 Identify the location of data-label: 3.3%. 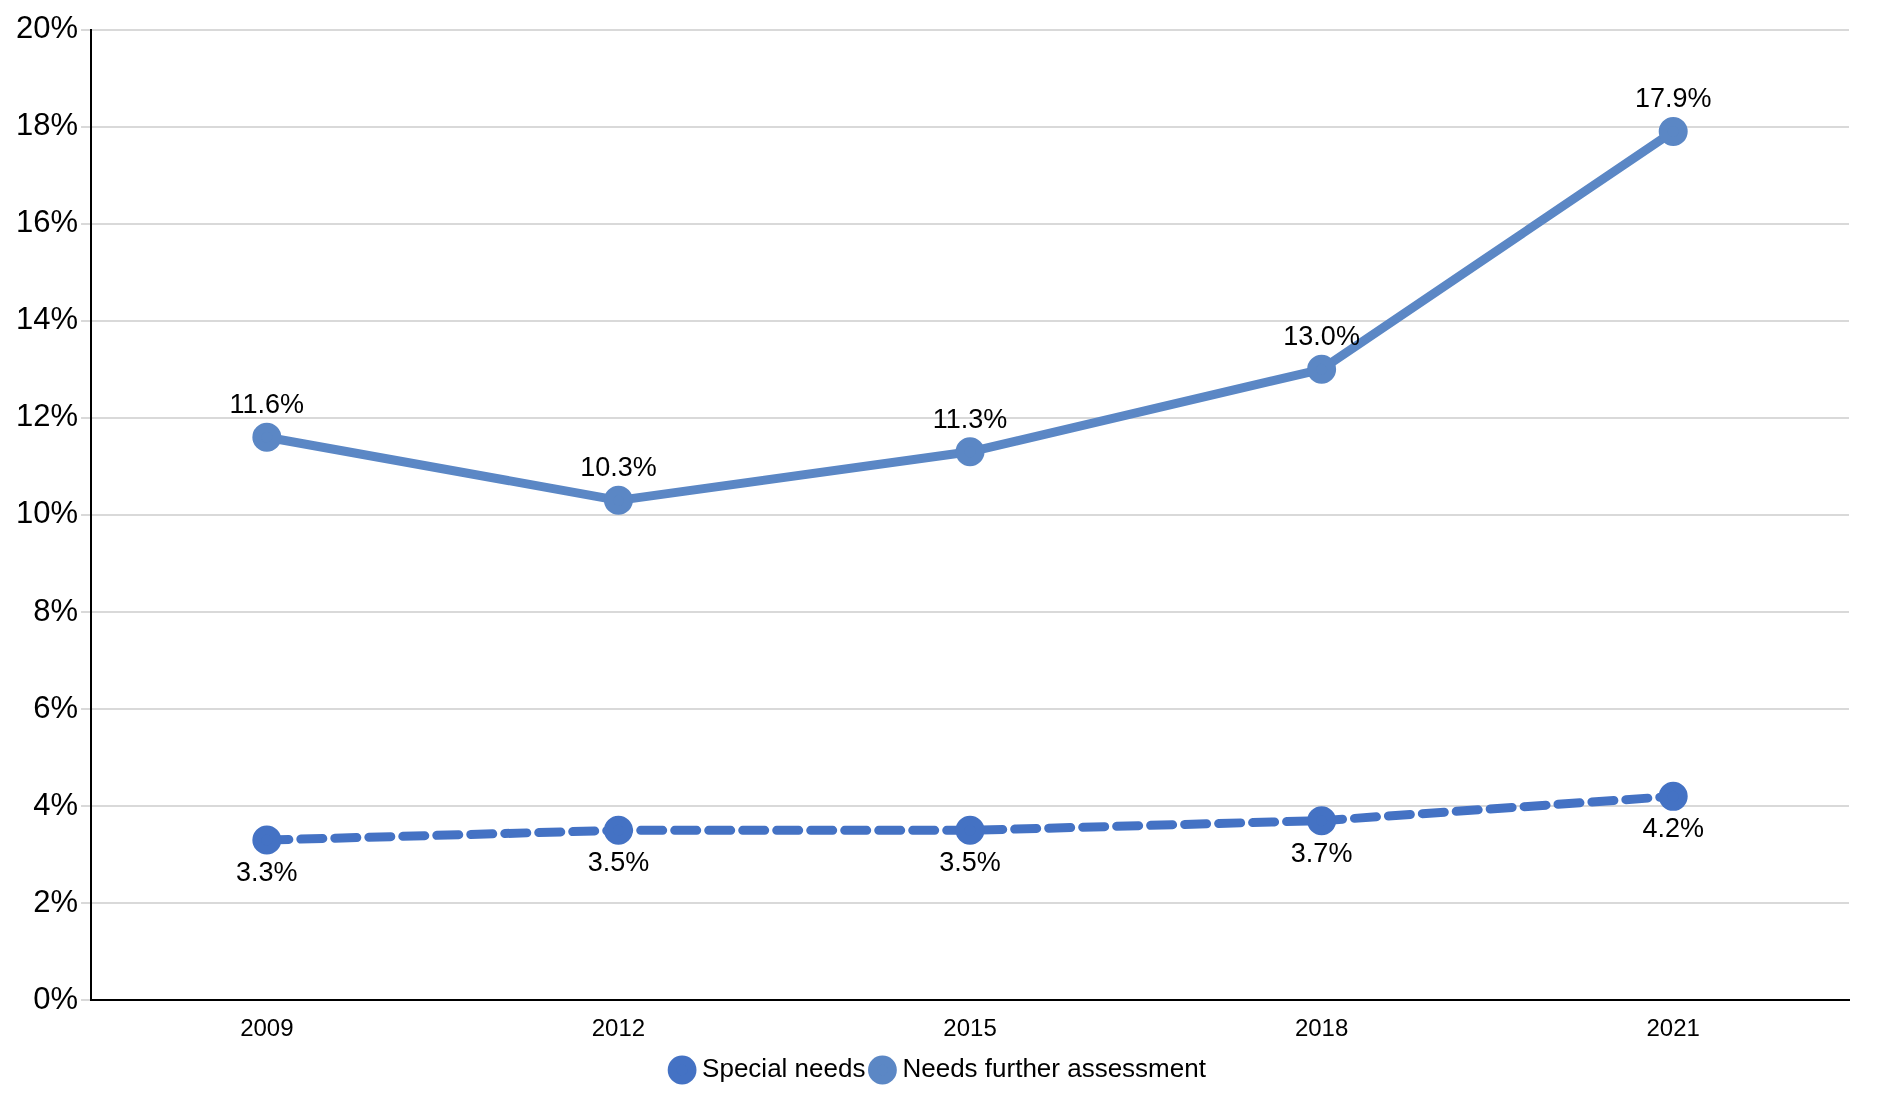
(267, 872).